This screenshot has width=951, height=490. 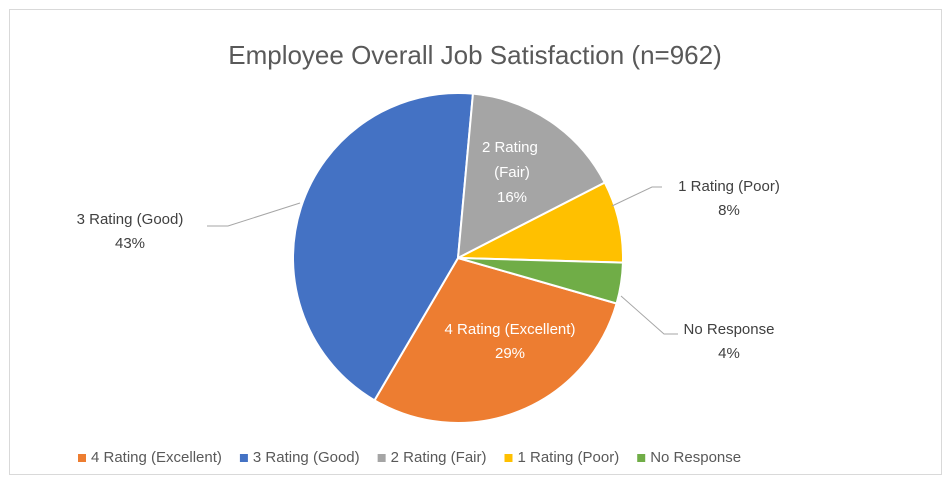 What do you see at coordinates (512, 160) in the screenshot?
I see `data-label-category: 2 Rating (Fair)` at bounding box center [512, 160].